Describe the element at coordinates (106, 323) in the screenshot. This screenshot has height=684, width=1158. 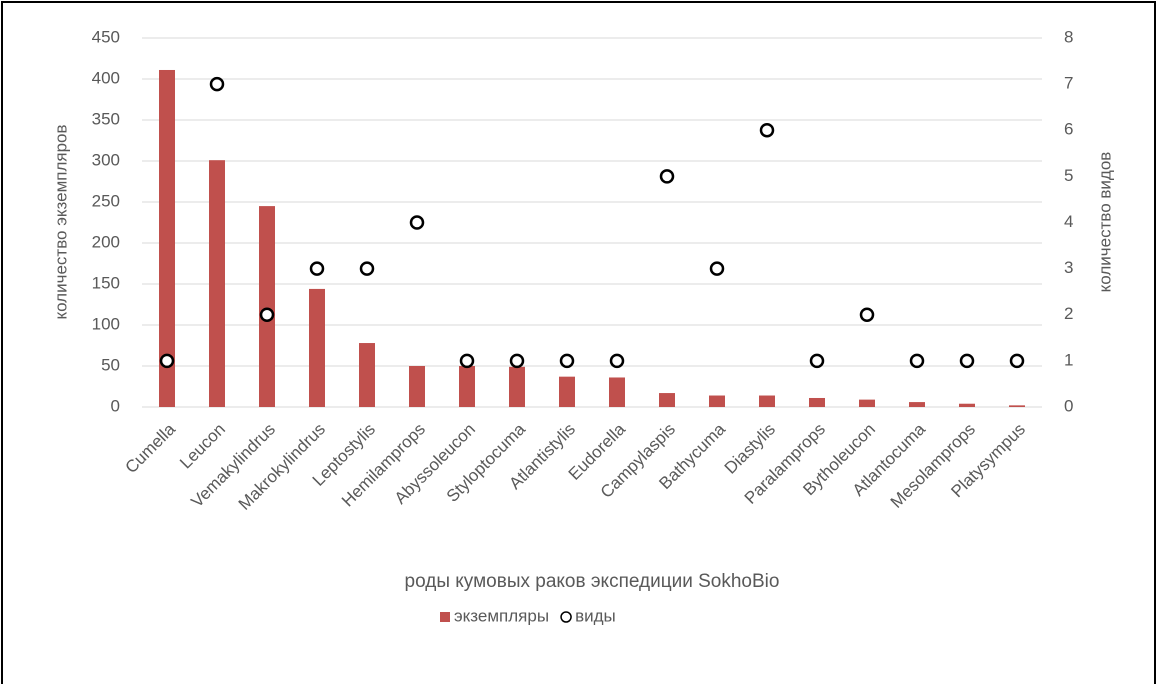
I see `y-tick-label: 100` at that location.